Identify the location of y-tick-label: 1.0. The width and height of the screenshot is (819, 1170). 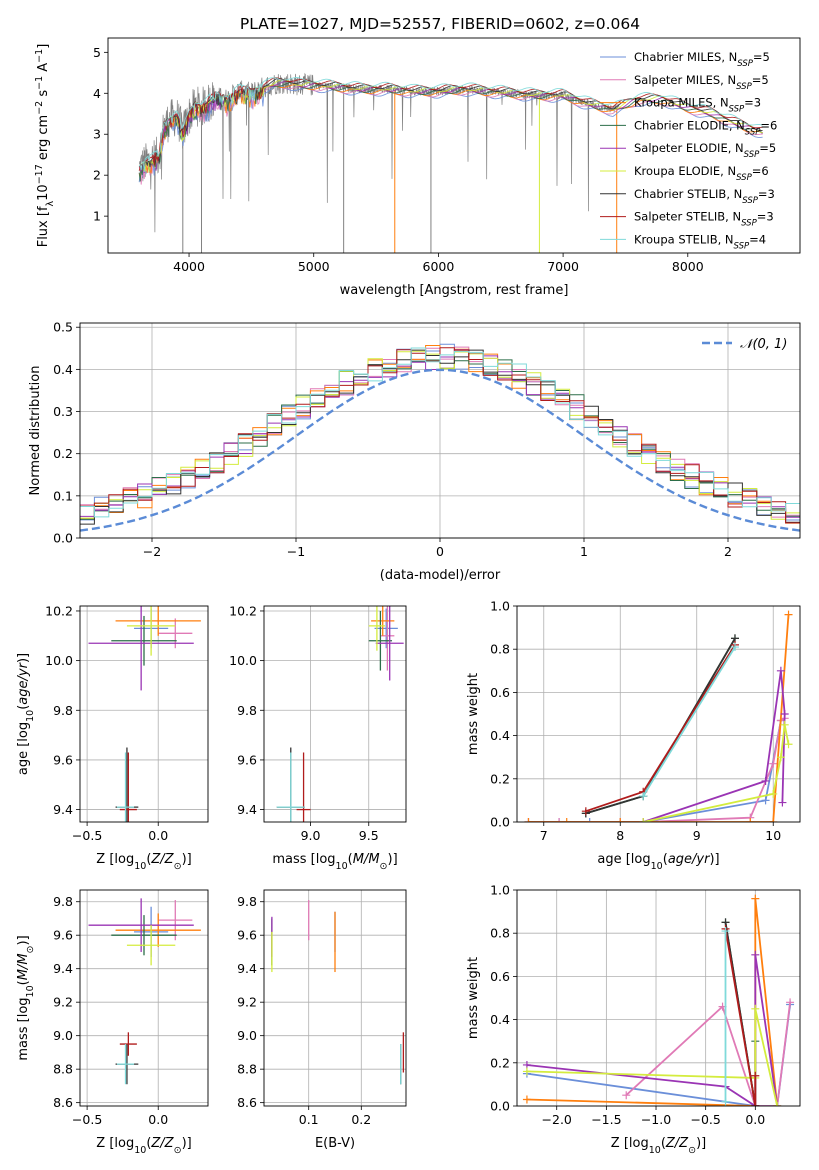
(500, 606).